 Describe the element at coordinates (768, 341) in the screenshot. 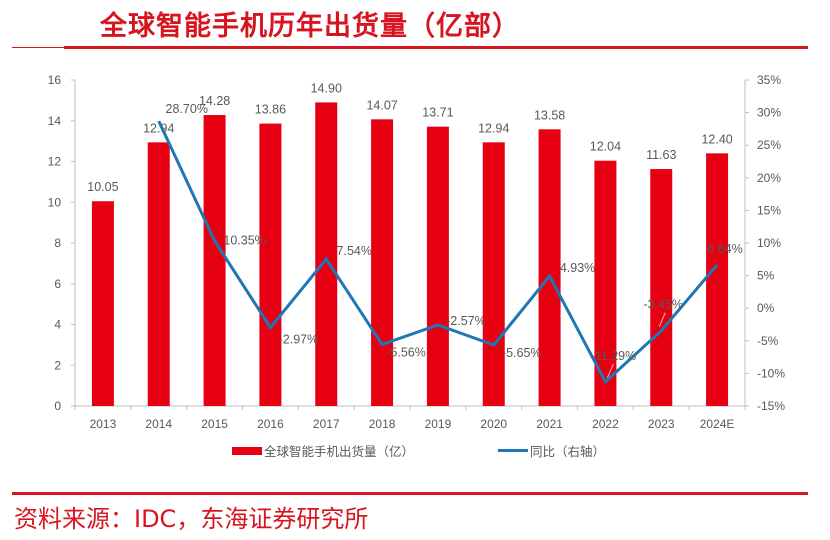

I see `right-tick-label: -5%` at that location.